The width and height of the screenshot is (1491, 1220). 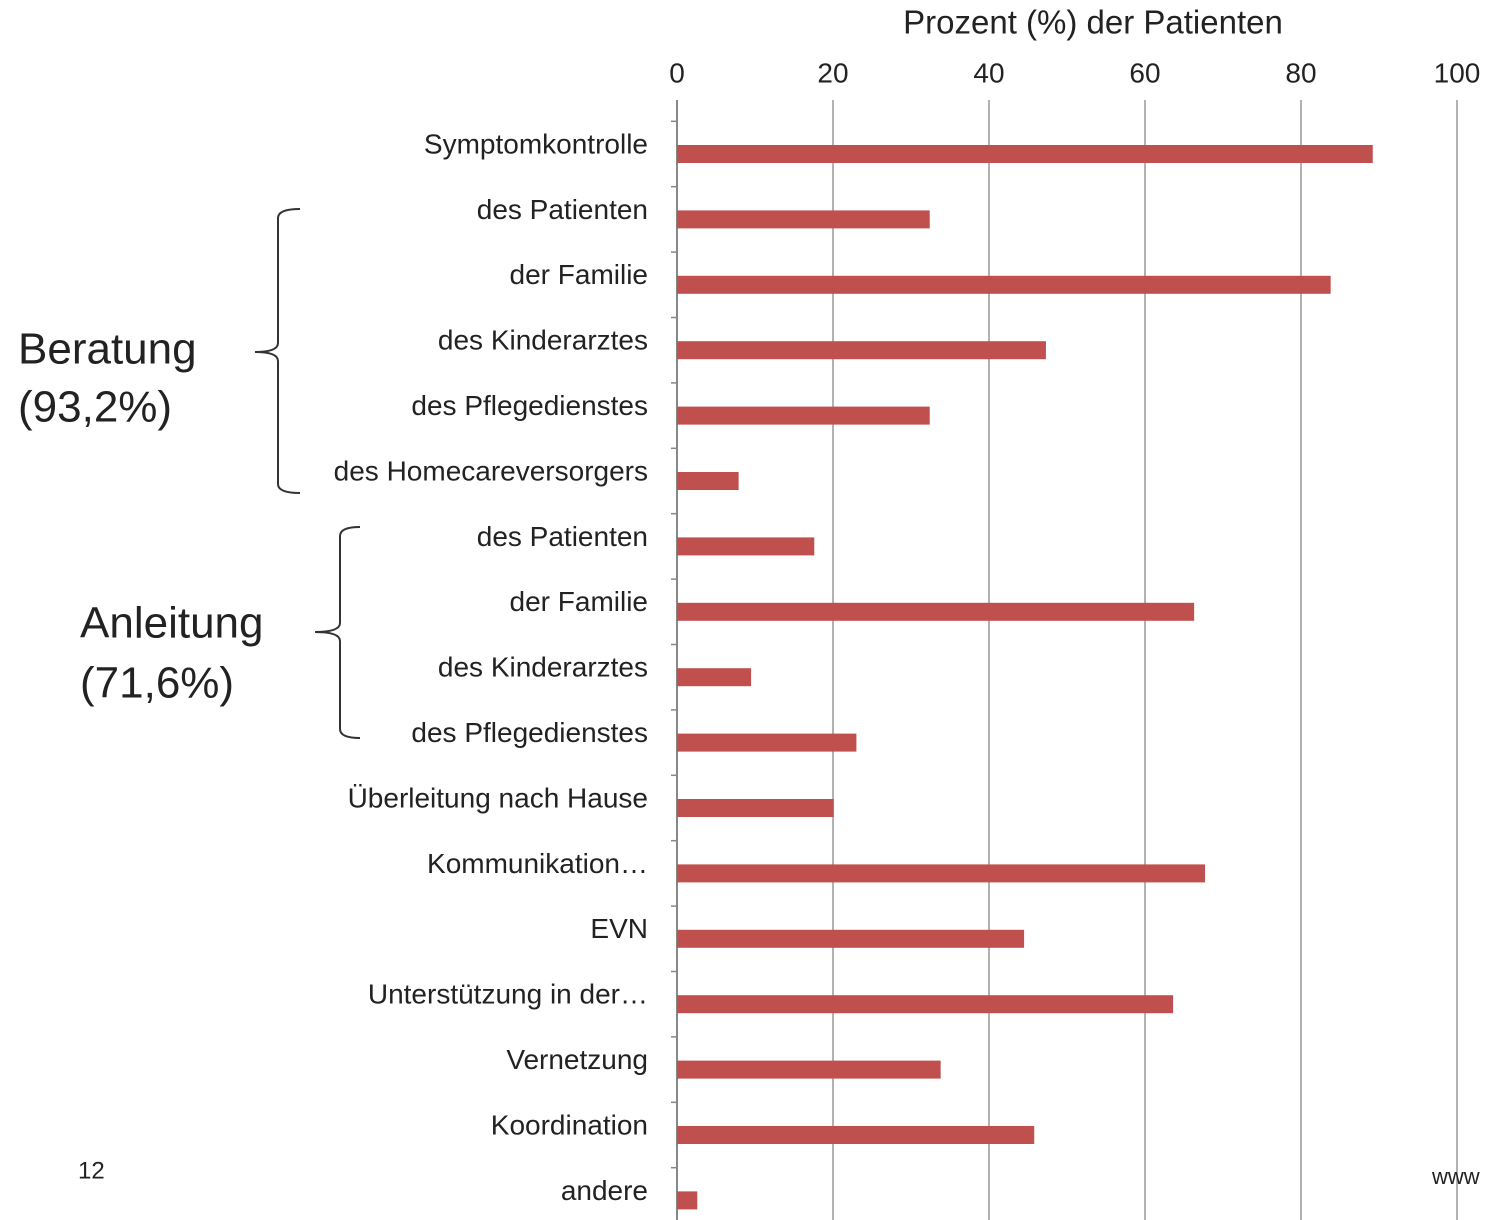 I want to click on annotation: www, so click(x=1455, y=1176).